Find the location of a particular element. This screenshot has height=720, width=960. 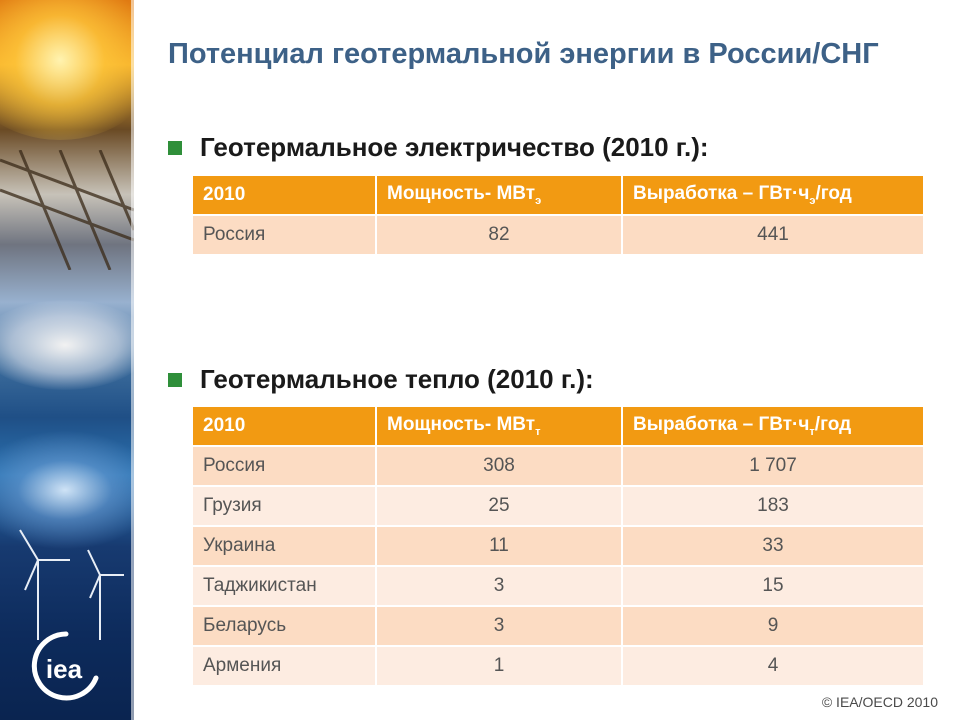

country-cell: Армения is located at coordinates (284, 666).